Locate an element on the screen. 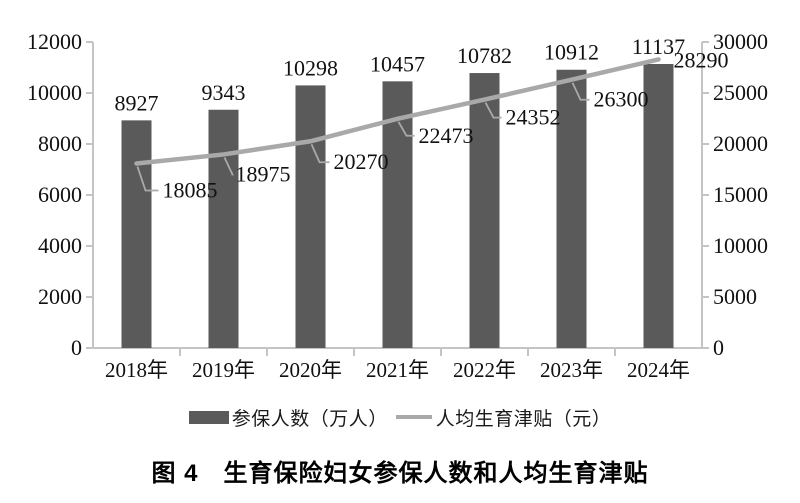  left-axis-tick-label: 4000 is located at coordinates (60, 245).